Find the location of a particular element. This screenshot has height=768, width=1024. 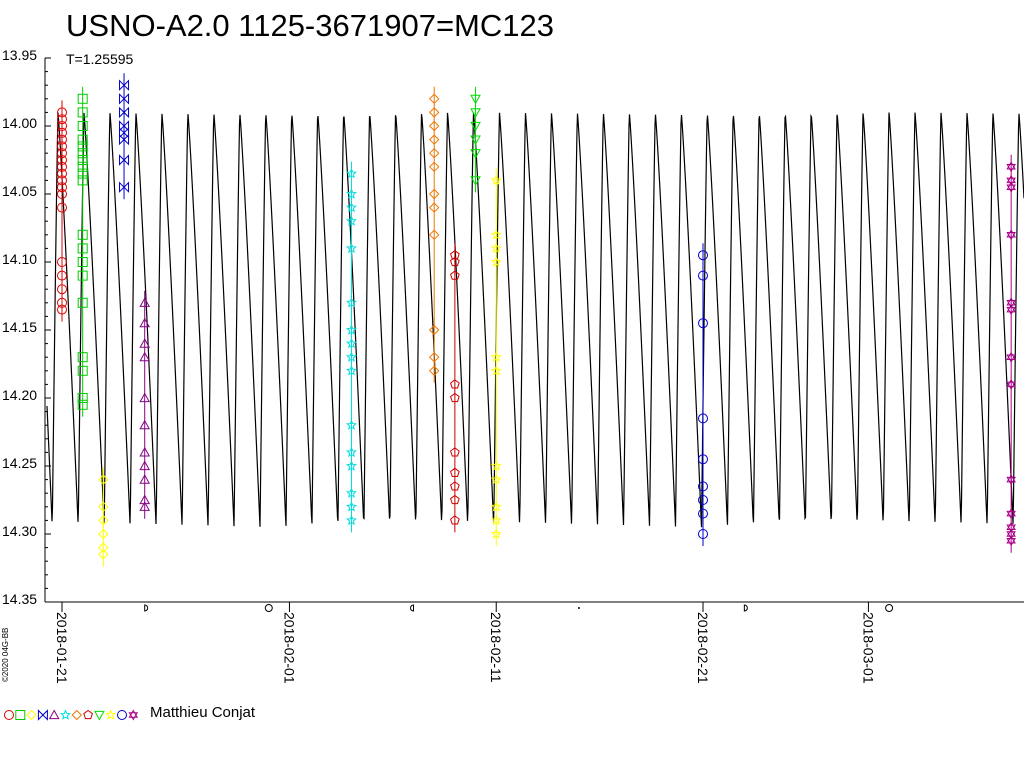

legend is located at coordinates (71, 715).